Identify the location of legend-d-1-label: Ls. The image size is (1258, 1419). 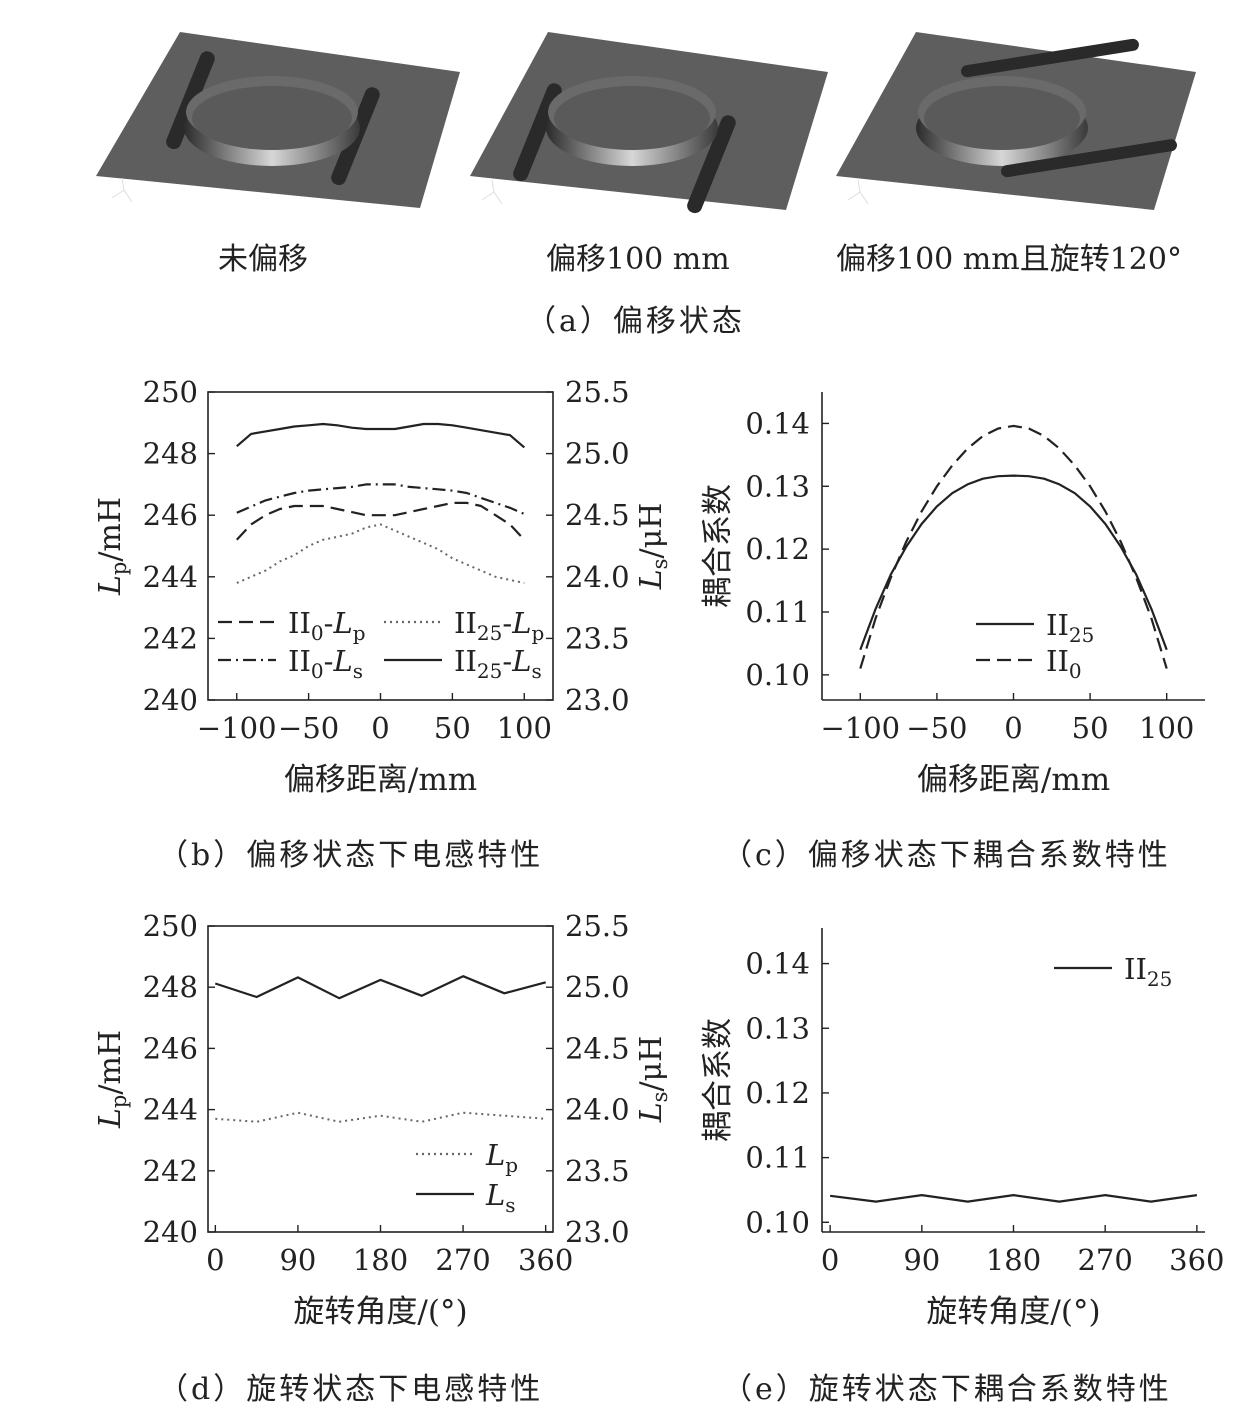
(500, 1197).